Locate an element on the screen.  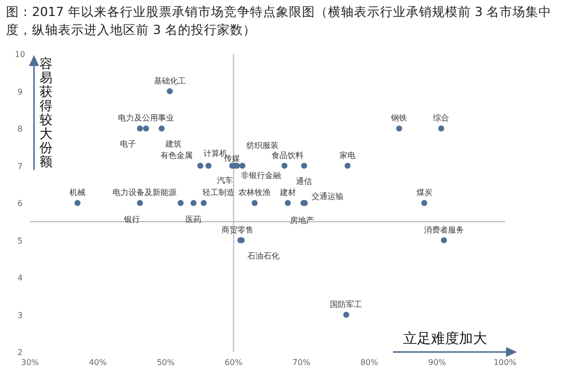
x-tick-label: 80% is located at coordinates (369, 362).